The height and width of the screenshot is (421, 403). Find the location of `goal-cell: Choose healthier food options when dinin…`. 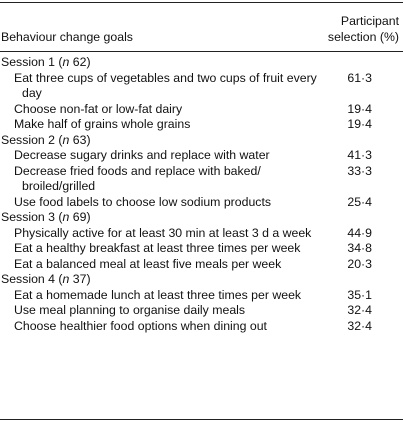

goal-cell: Choose healthier food options when dinin… is located at coordinates (140, 325).